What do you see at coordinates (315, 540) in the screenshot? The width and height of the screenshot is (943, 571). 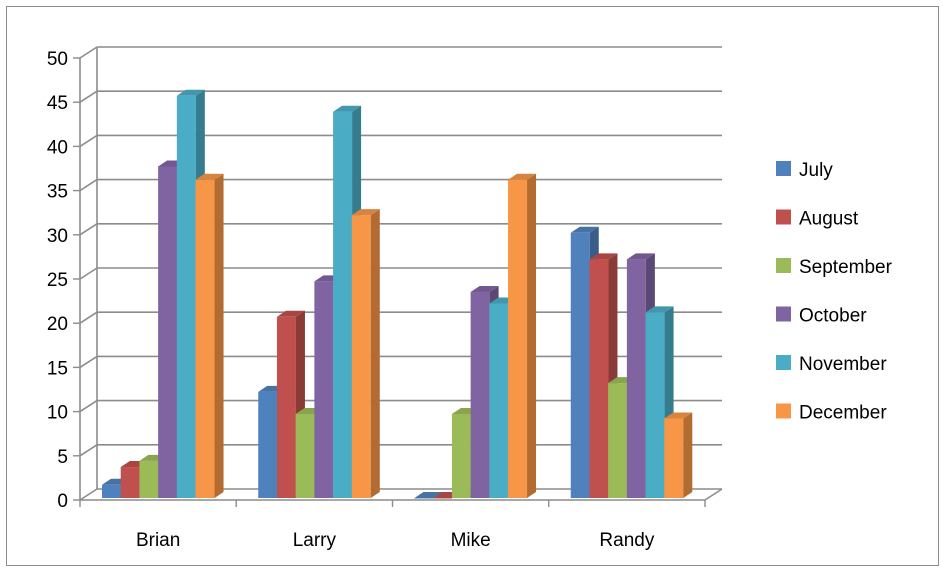 I see `x-category-label: Larry` at bounding box center [315, 540].